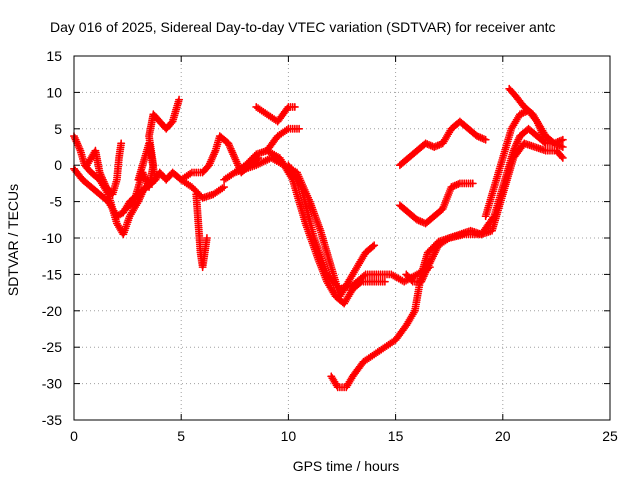 This screenshot has height=480, width=640. What do you see at coordinates (396, 436) in the screenshot?
I see `x-tick-label: 15` at bounding box center [396, 436].